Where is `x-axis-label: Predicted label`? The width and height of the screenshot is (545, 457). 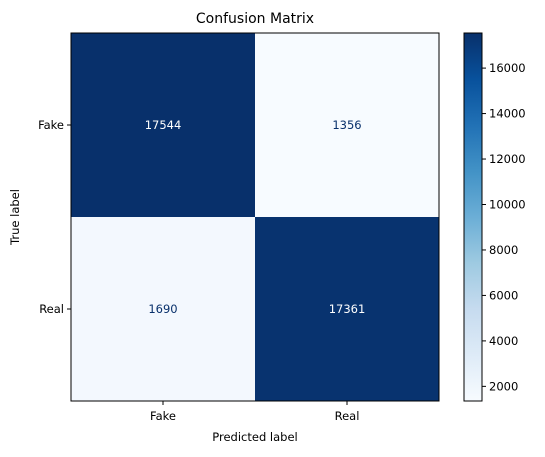
x-axis-label: Predicted label is located at coordinates (254, 437).